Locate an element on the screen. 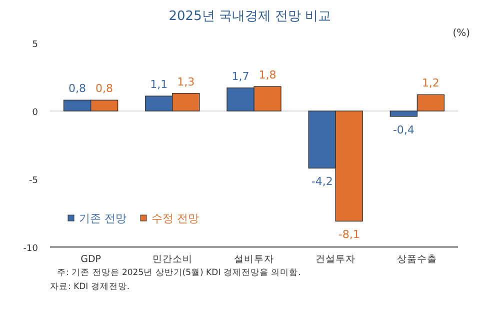 The height and width of the screenshot is (315, 500). data-label: 1,3 is located at coordinates (186, 81).